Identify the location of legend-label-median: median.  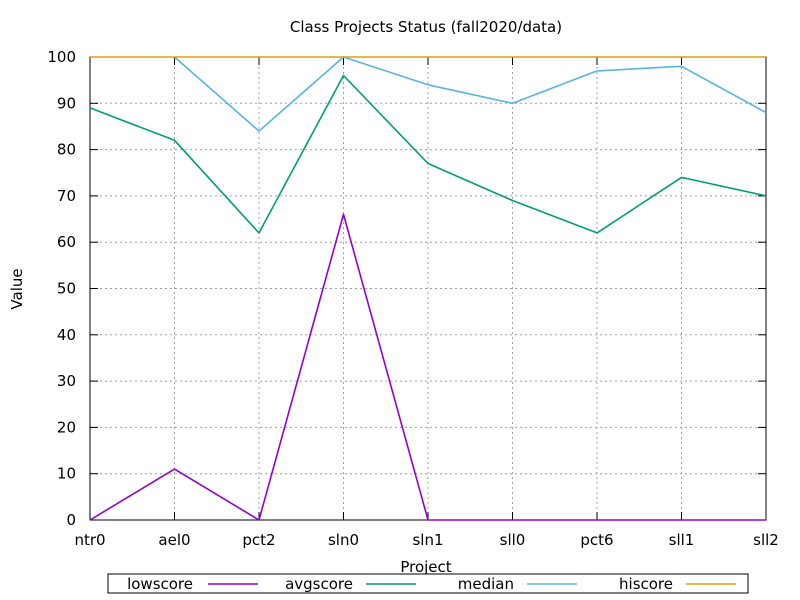
(486, 584).